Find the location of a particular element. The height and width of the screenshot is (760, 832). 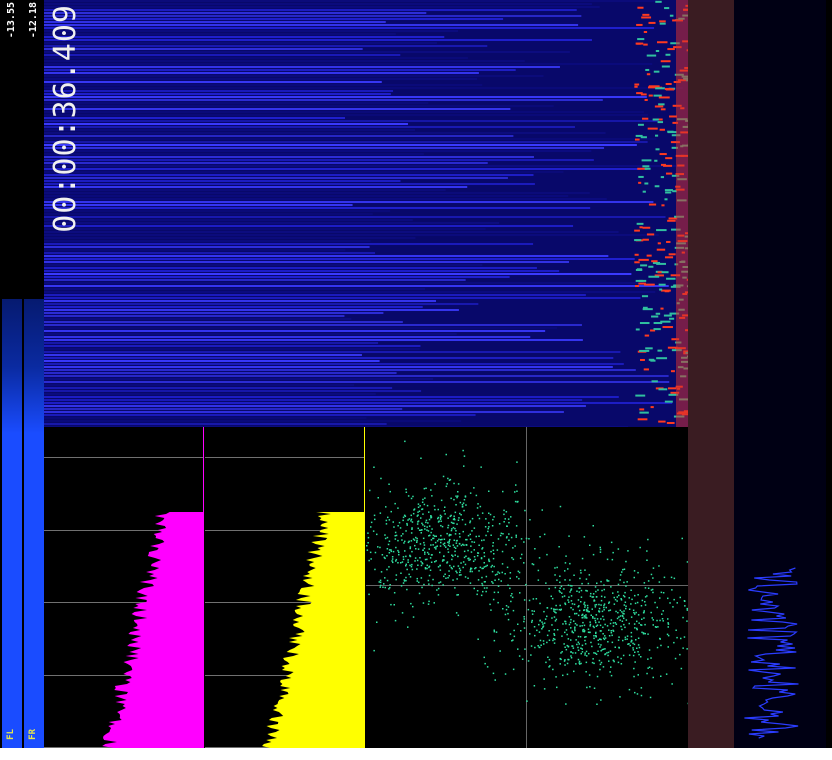

level-meter-right-fill is located at coordinates (34, 523).